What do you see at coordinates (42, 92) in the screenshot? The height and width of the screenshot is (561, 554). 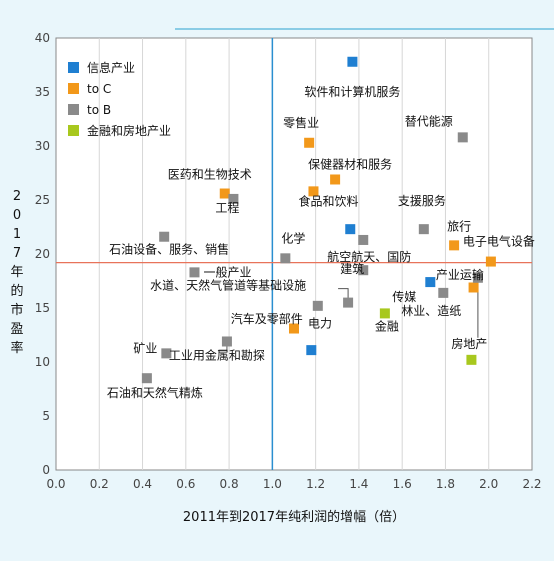 I see `y-tick-label: 35` at bounding box center [42, 92].